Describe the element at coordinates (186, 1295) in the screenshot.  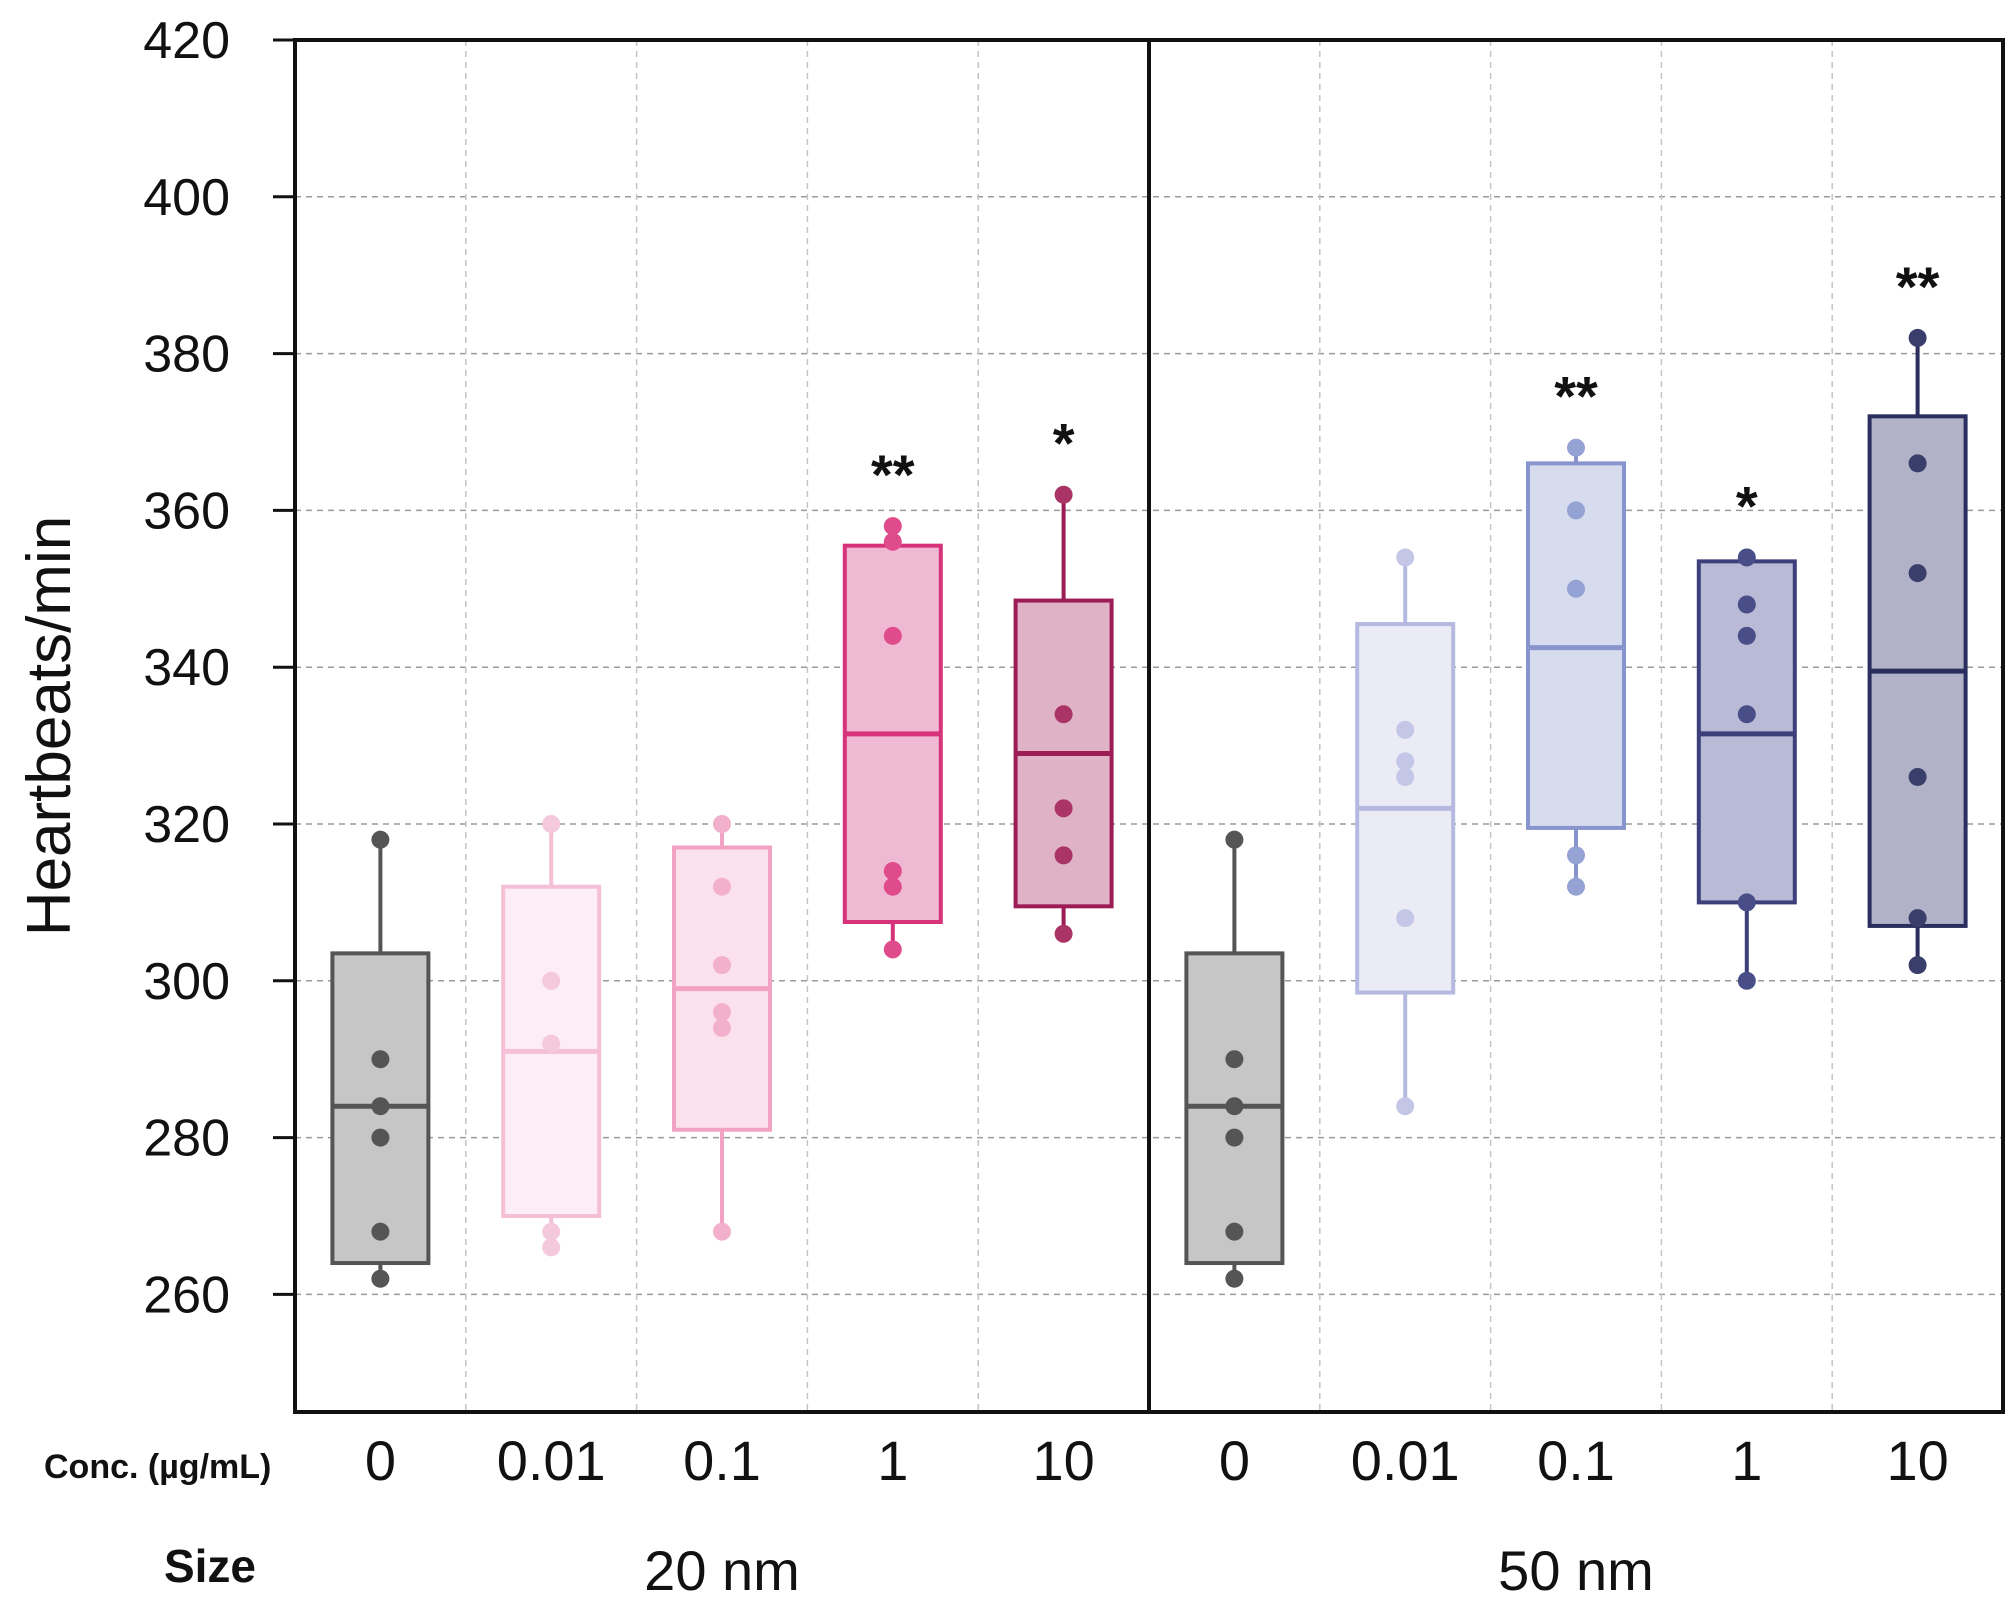
I see `y-tick-label: 260` at that location.